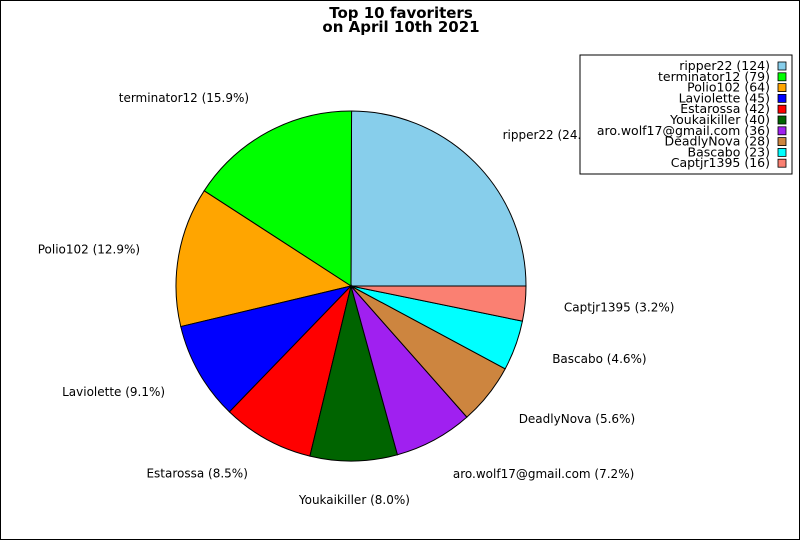 This screenshot has width=800, height=540. I want to click on legend-swatch-estarossa, so click(782, 109).